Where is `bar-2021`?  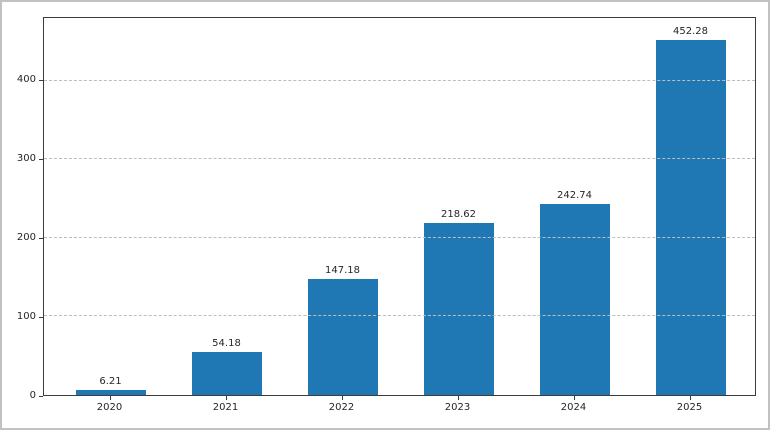 bar-2021 is located at coordinates (226, 373).